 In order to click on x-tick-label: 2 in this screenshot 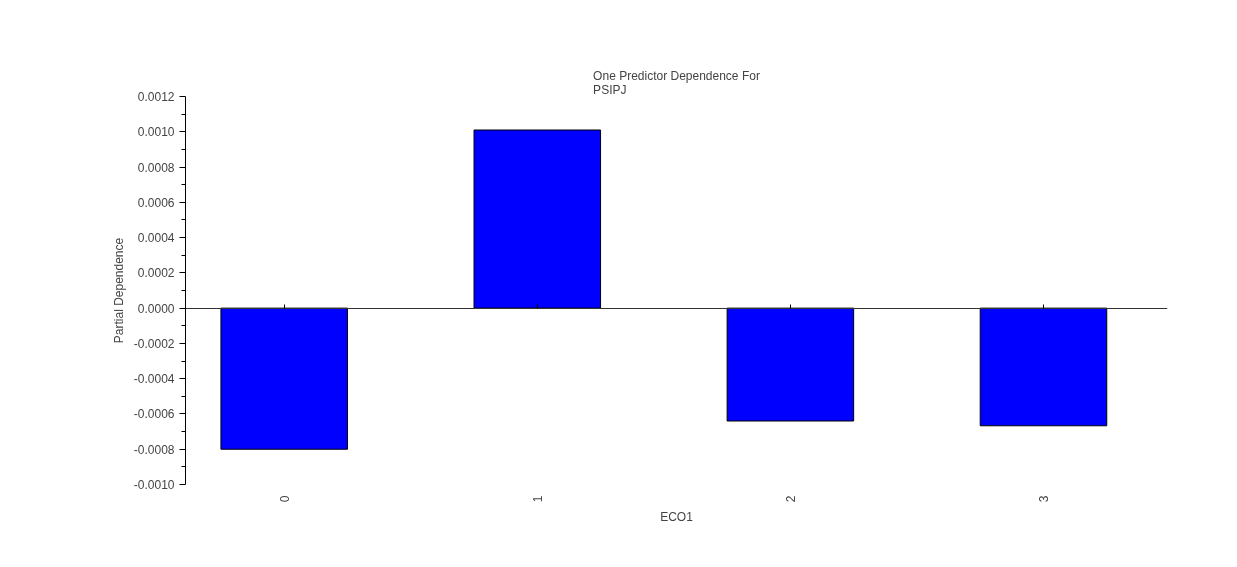, I will do `click(790, 499)`.